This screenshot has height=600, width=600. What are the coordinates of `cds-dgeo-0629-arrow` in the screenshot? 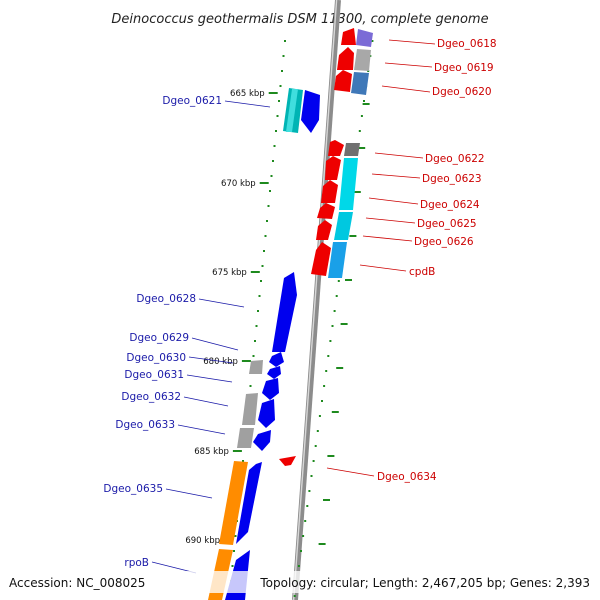 It's located at (276, 359).